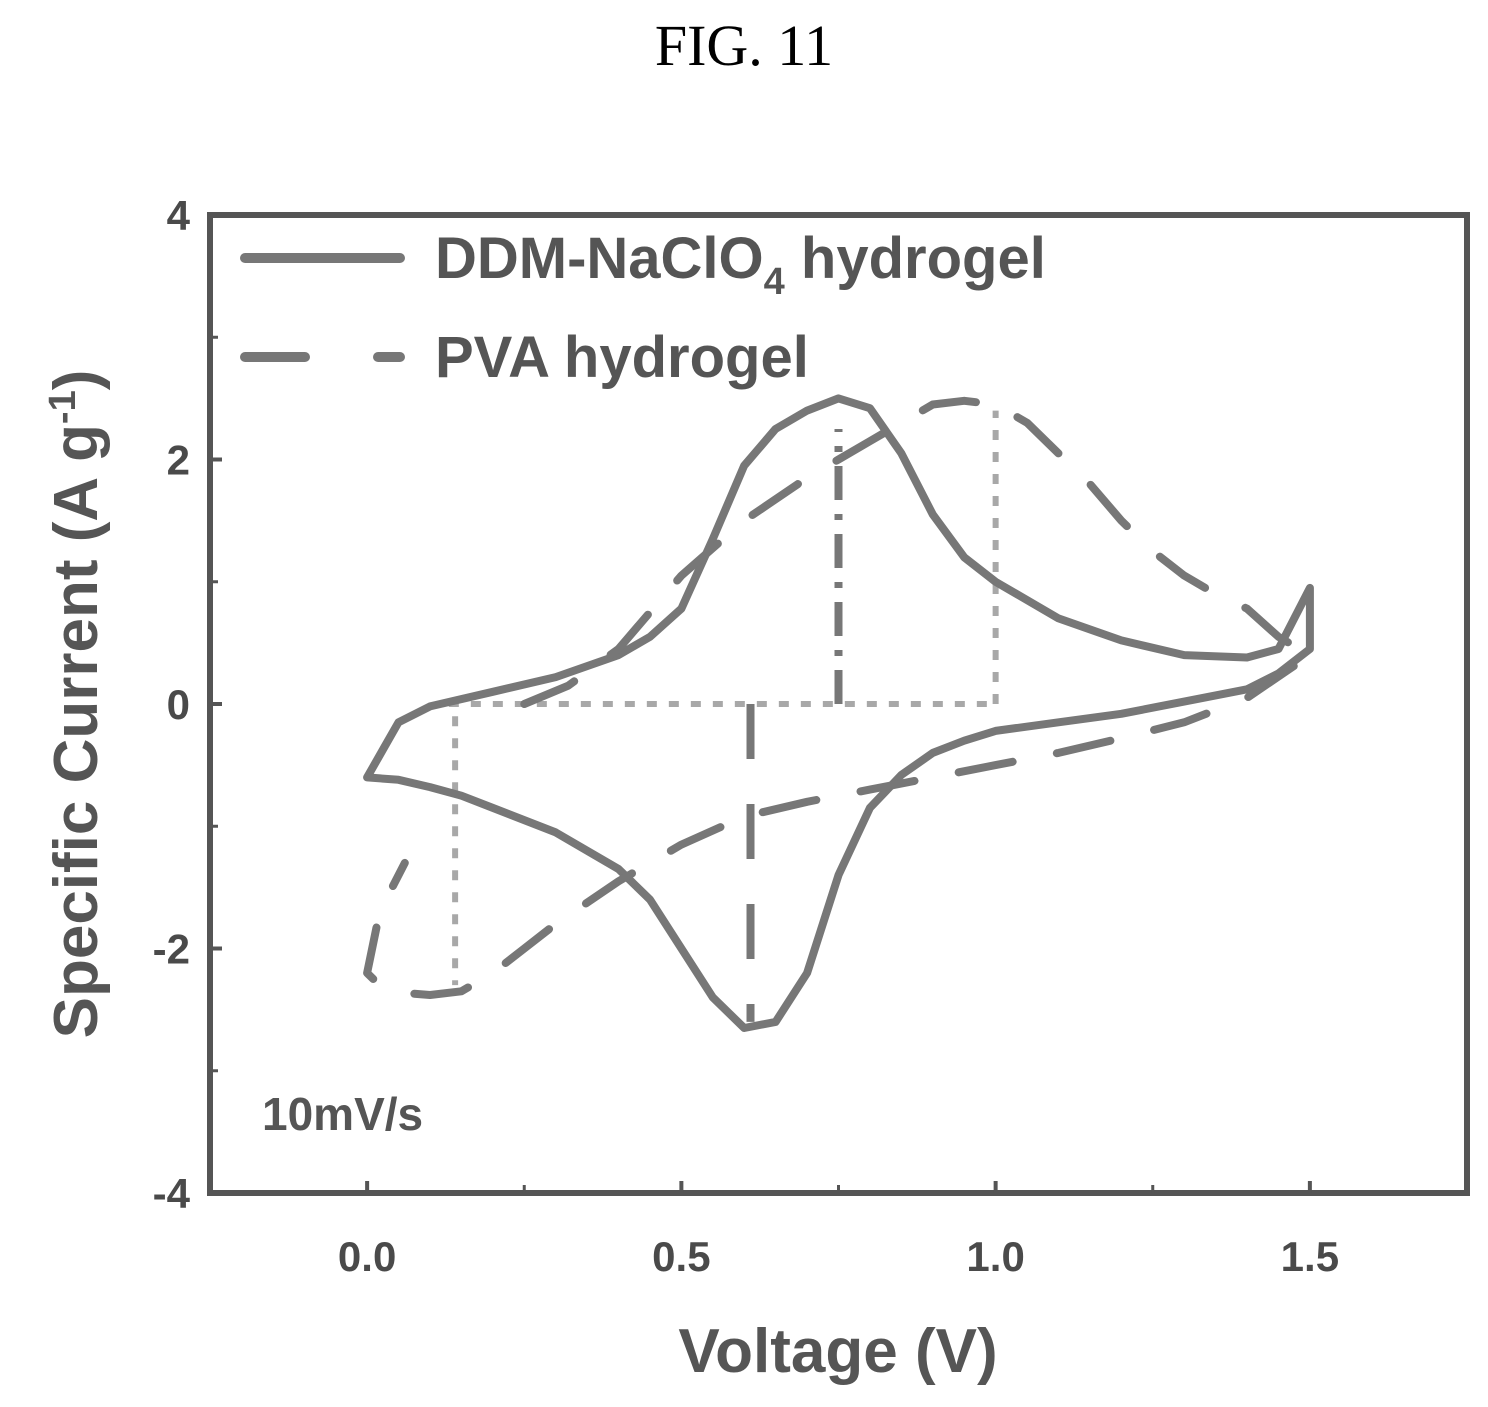  I want to click on y-tick-label-2: 0, so click(178, 704).